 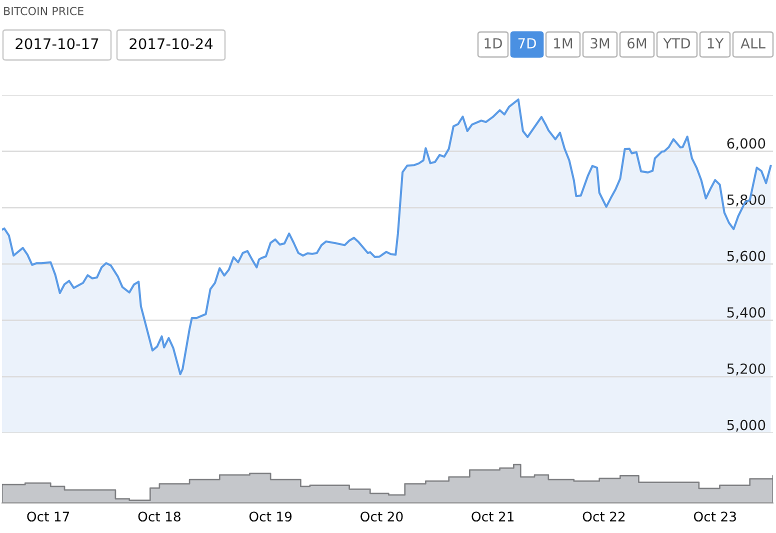 What do you see at coordinates (171, 44) in the screenshot?
I see `text: 2017-10-24` at bounding box center [171, 44].